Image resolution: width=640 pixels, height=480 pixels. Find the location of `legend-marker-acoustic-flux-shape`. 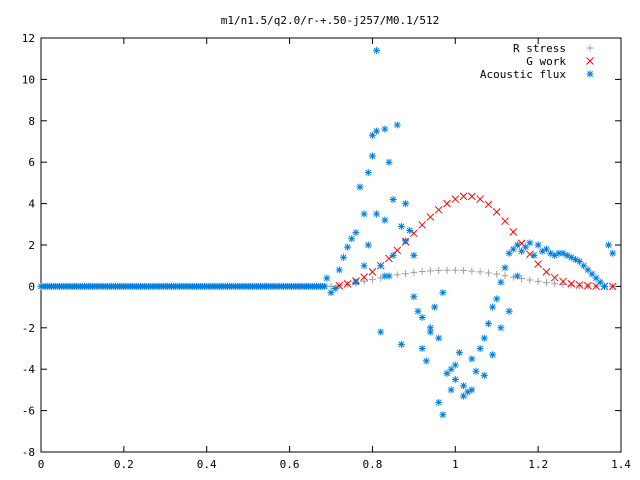

legend-marker-acoustic-flux-shape is located at coordinates (590, 74).